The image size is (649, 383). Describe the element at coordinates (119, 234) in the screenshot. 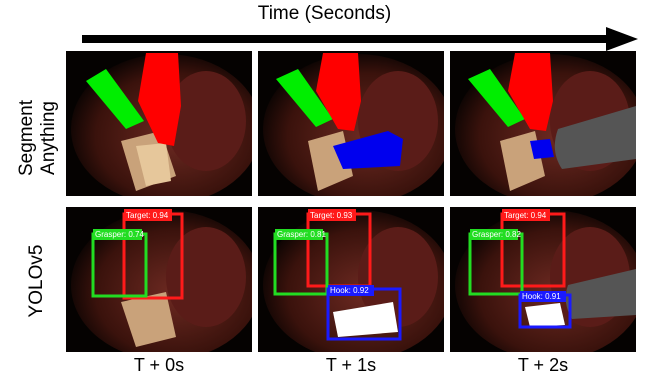

I see `yolo-grasper-label: Grasper: 0.74` at that location.